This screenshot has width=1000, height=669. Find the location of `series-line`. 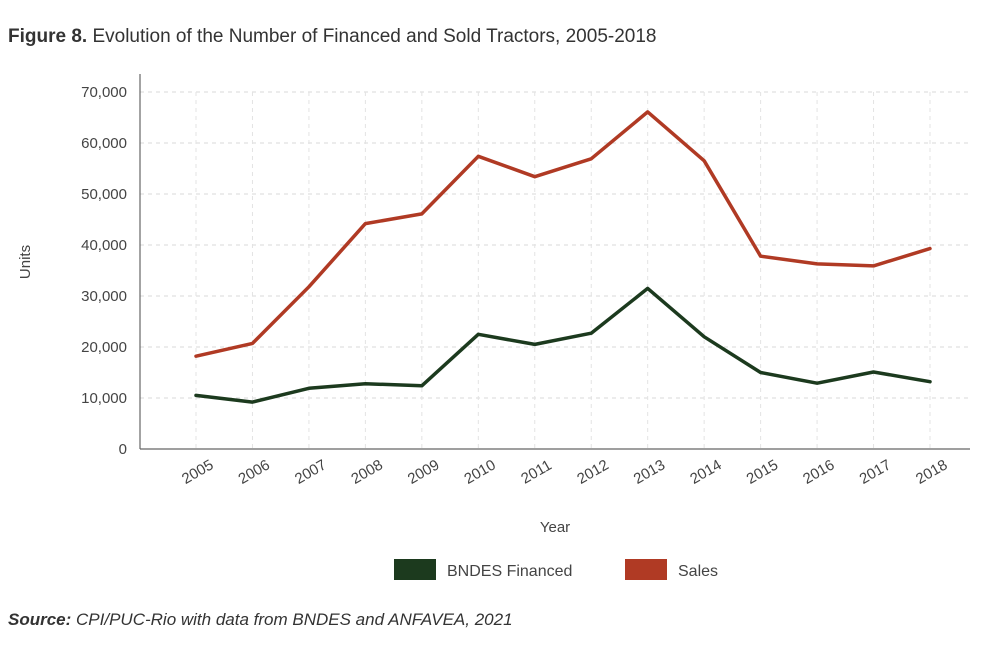

series-line is located at coordinates (563, 345).